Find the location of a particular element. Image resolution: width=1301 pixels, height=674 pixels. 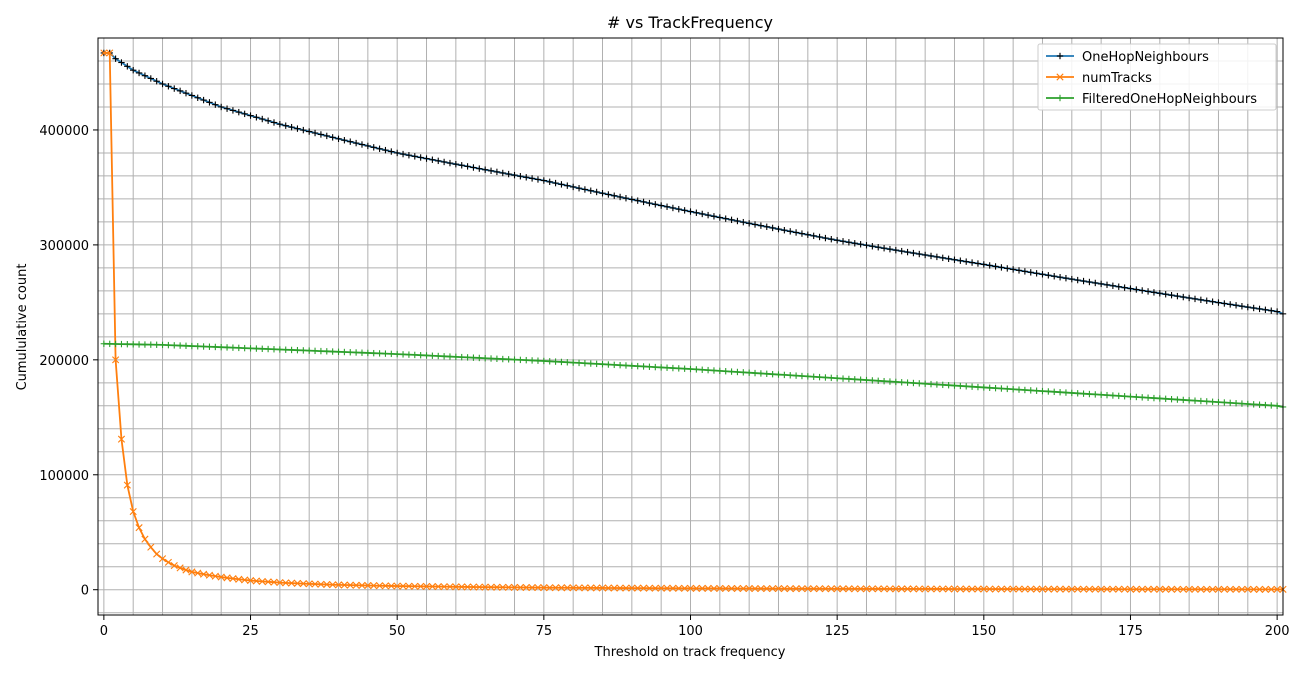

y-tick-label: 100000 is located at coordinates (64, 476).